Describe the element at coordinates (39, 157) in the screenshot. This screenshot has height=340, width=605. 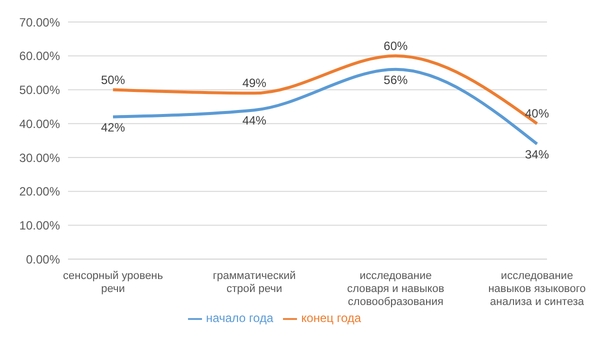
I see `y-tick-label: 30.00%` at that location.